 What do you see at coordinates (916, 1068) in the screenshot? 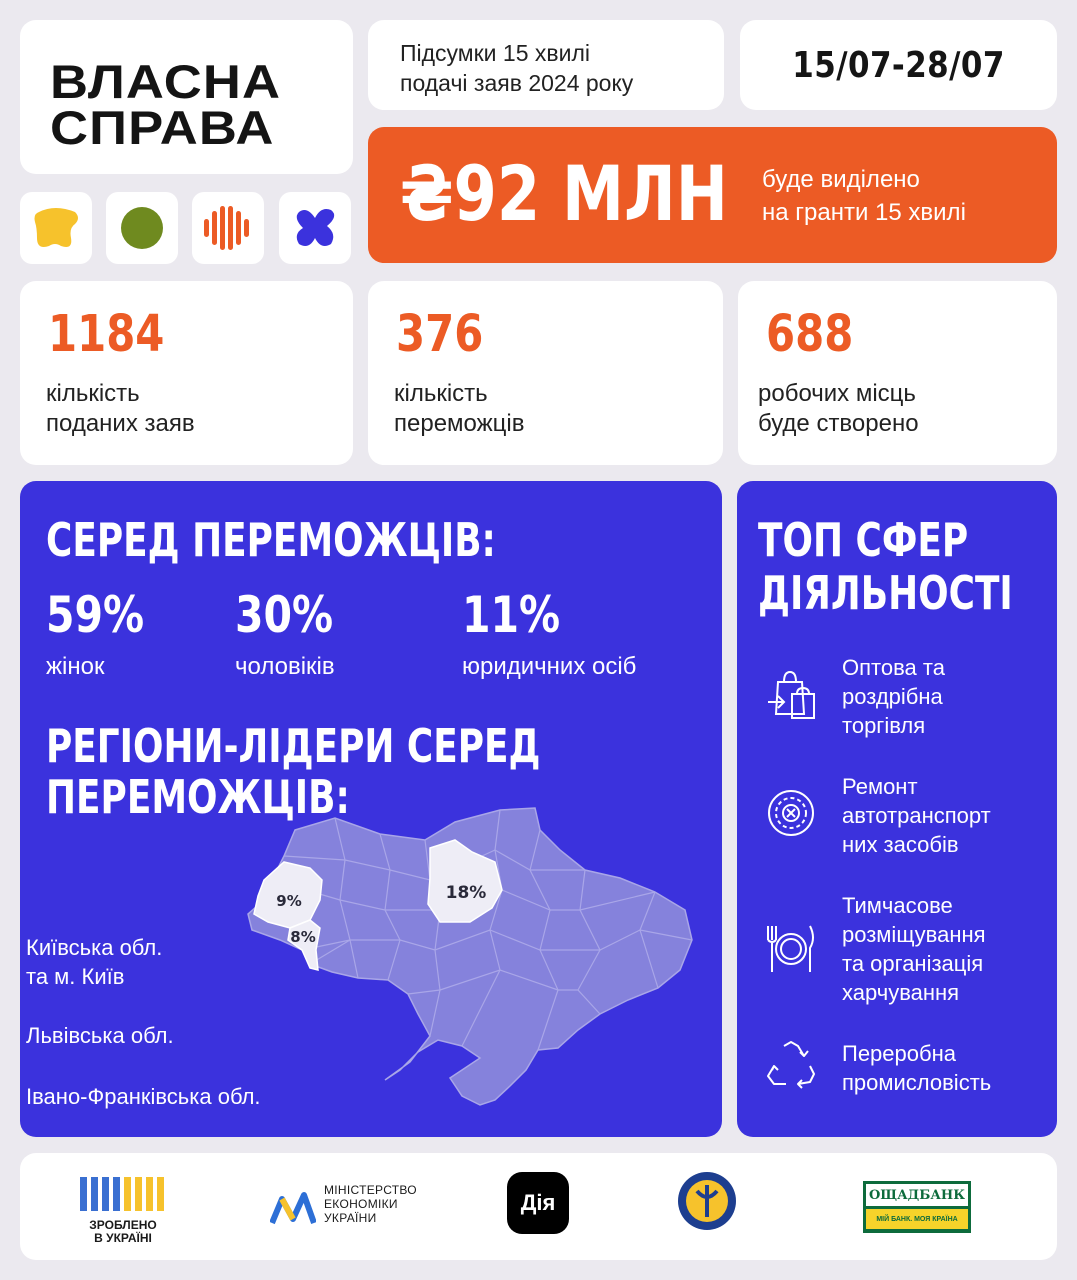
I see `sphere-item-4: Переробна промисловість` at bounding box center [916, 1068].